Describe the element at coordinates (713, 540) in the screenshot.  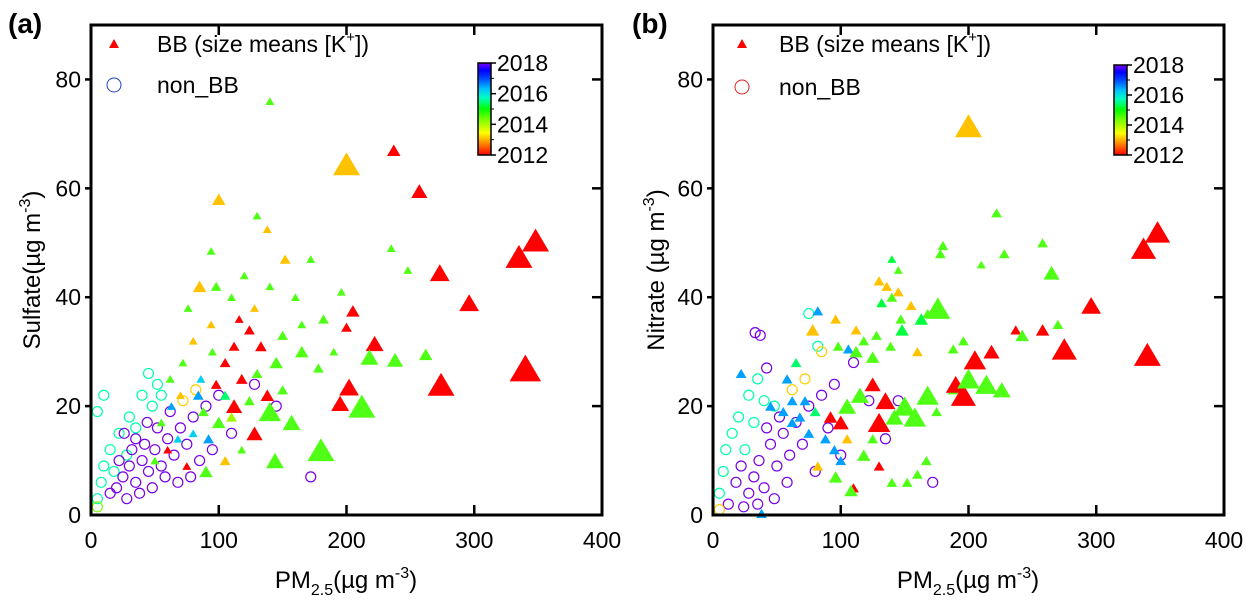
I see `x-tick-label: 0` at that location.